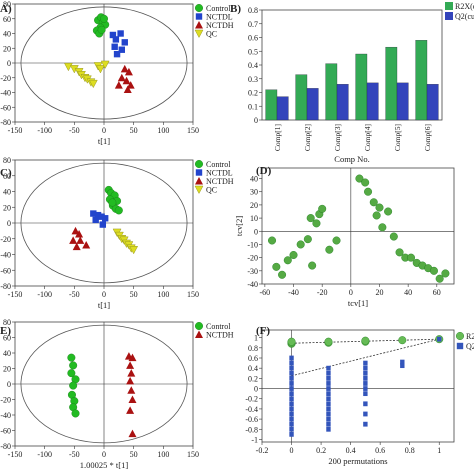  What do you see at coordinates (253, 358) in the screenshot?
I see `ytick-label-F-8: 0.6` at bounding box center [253, 358].